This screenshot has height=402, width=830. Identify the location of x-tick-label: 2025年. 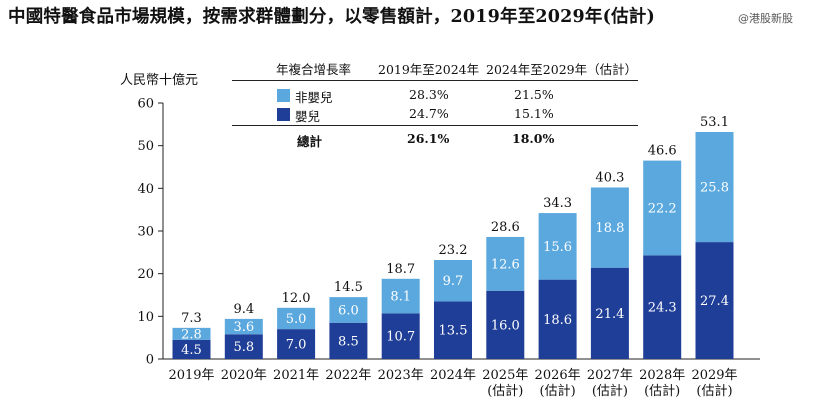
(505, 375).